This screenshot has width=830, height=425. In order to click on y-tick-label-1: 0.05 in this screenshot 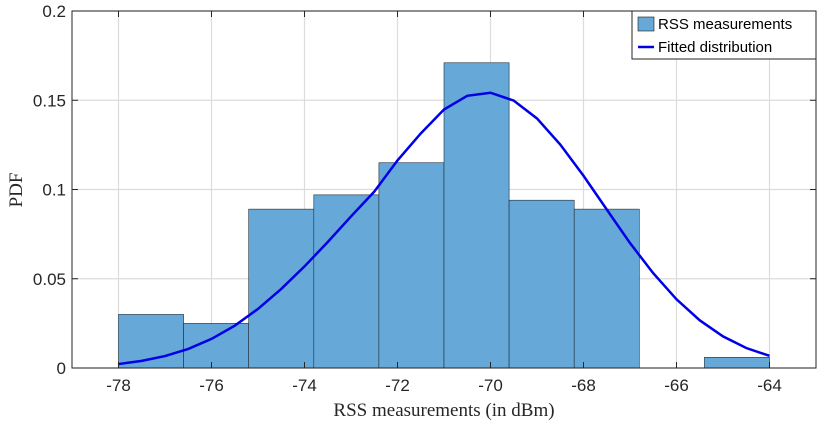, I will do `click(49, 279)`.